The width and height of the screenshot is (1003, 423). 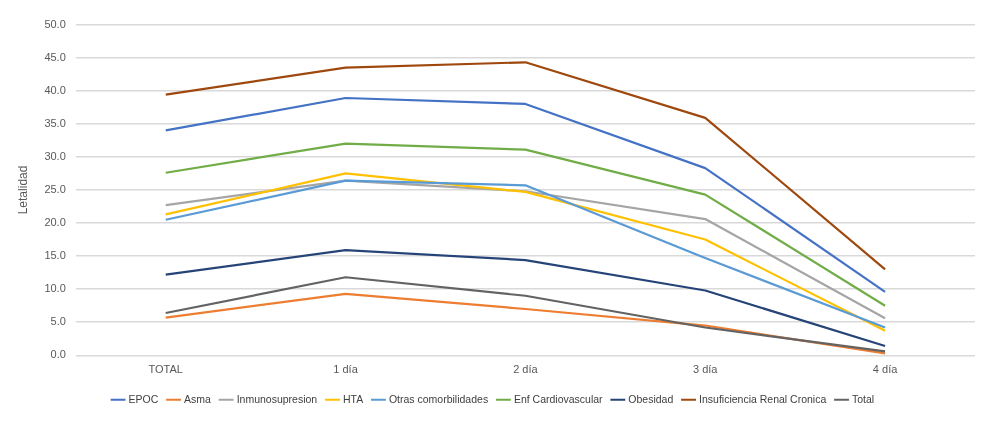 What do you see at coordinates (863, 398) in the screenshot?
I see `legend-label: Total` at bounding box center [863, 398].